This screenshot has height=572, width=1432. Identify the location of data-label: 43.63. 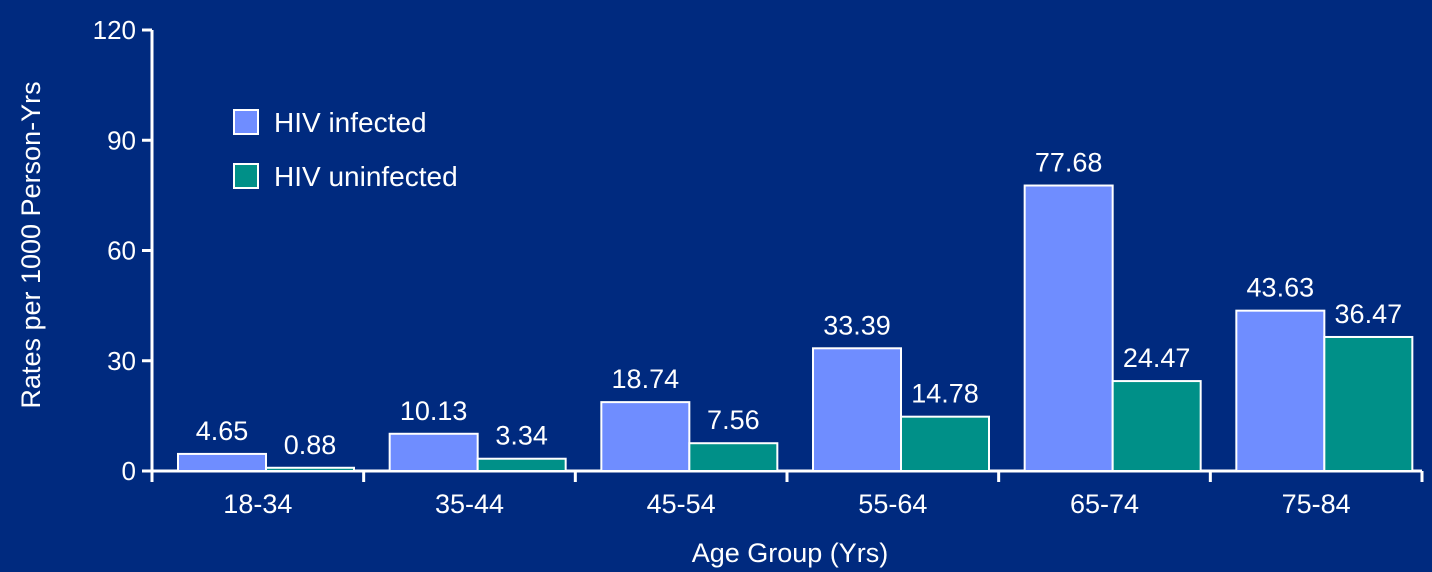
(1281, 288).